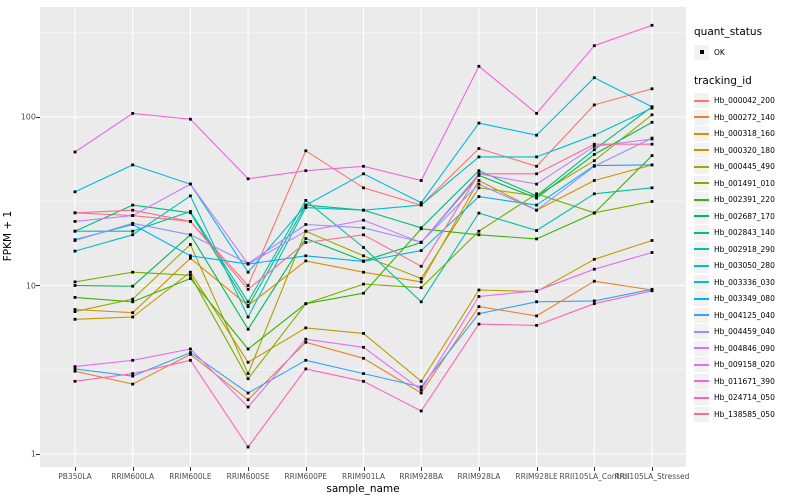 The height and width of the screenshot is (500, 800). I want to click on legend-entry-Hb_009158_020: Hb_009158_020, so click(746, 365).